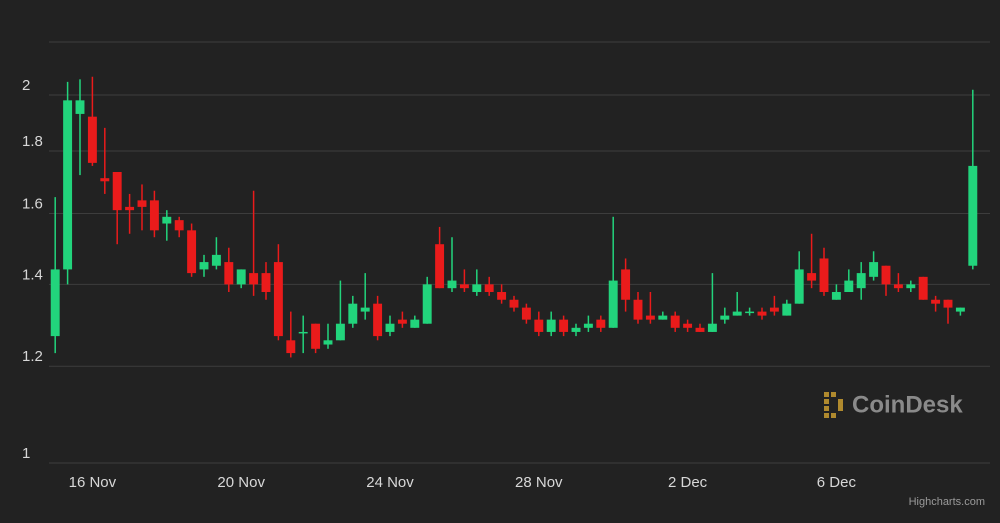  I want to click on x-tick-label: 2 Dec, so click(688, 482).